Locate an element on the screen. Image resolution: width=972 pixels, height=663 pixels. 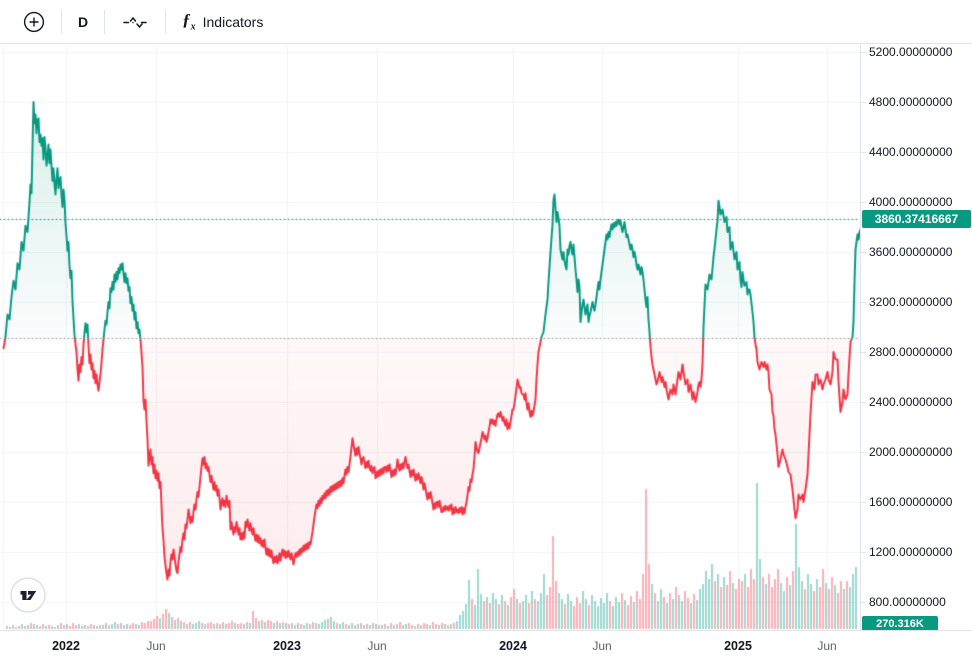
price-axis-label: 1200.00000000 is located at coordinates (911, 552).